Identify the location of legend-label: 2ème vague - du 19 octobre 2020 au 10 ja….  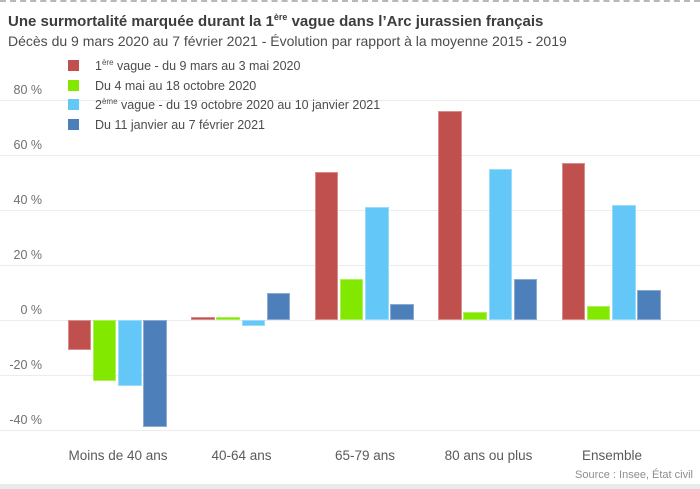
(237, 104).